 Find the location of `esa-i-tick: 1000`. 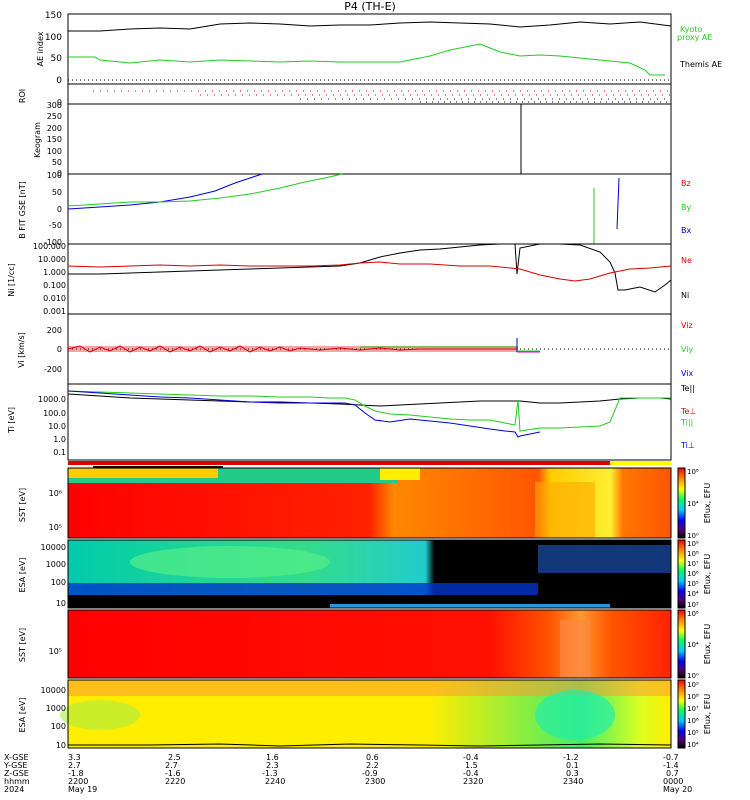

esa-i-tick: 1000 is located at coordinates (56, 708).